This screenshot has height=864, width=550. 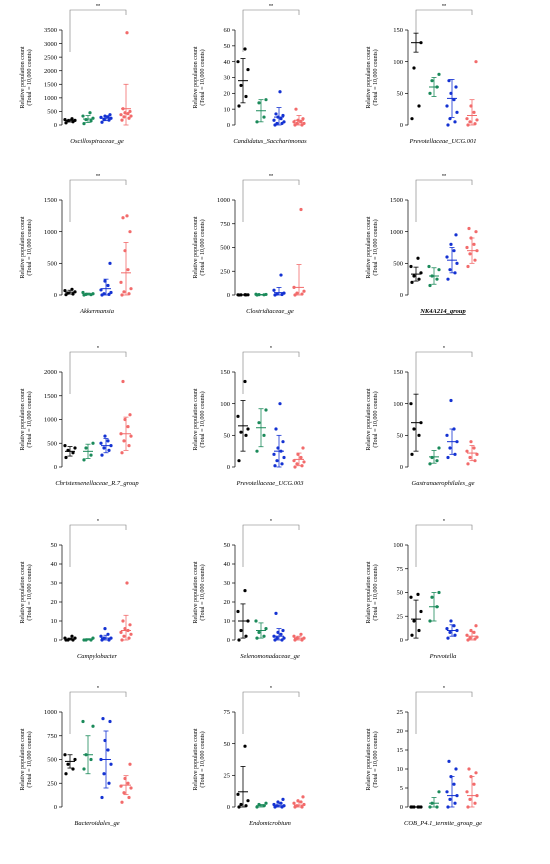 I want to click on chart-title: Christensenellaceae_R.7_group, so click(x=97, y=483).